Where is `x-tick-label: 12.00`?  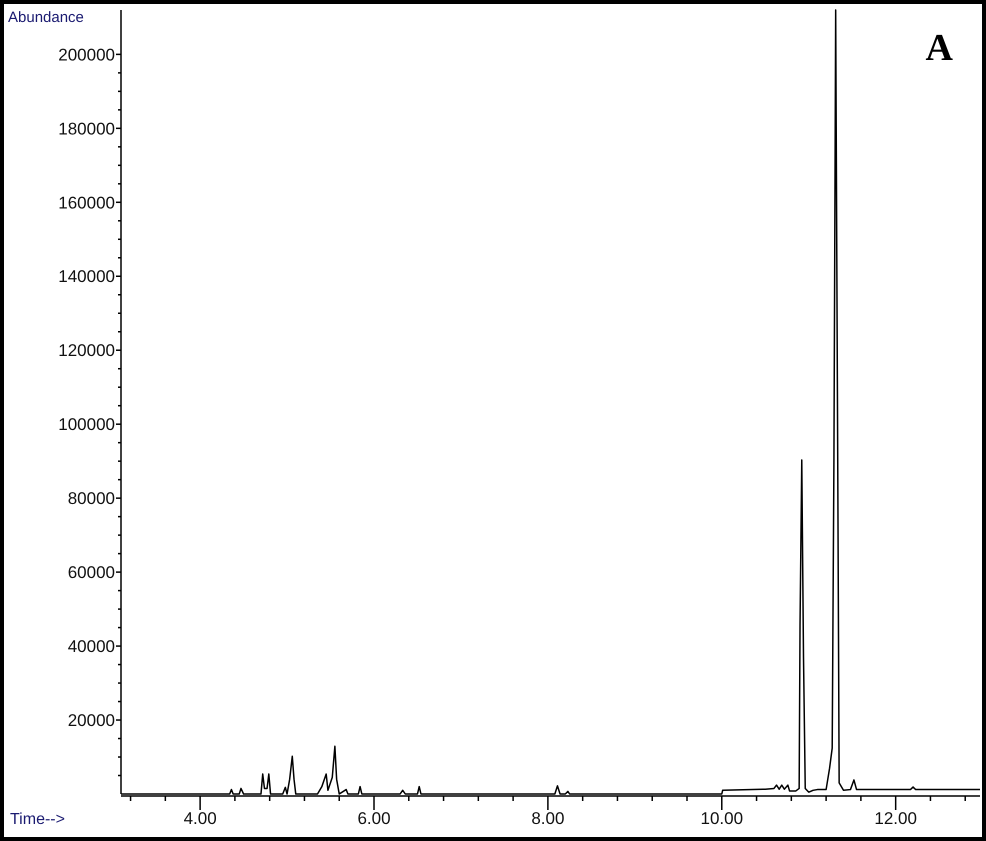 x-tick-label: 12.00 is located at coordinates (895, 818).